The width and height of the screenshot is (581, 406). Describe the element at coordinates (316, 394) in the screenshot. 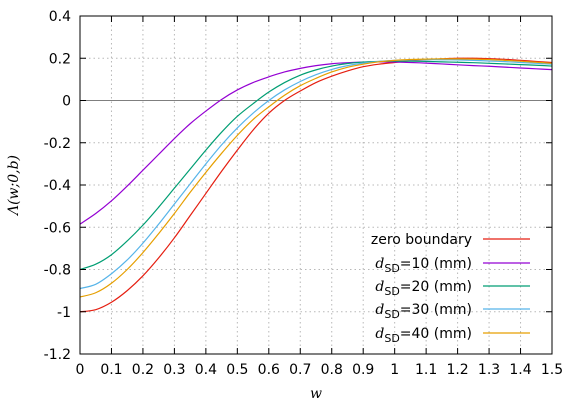

I see `x-axis-title: w` at that location.